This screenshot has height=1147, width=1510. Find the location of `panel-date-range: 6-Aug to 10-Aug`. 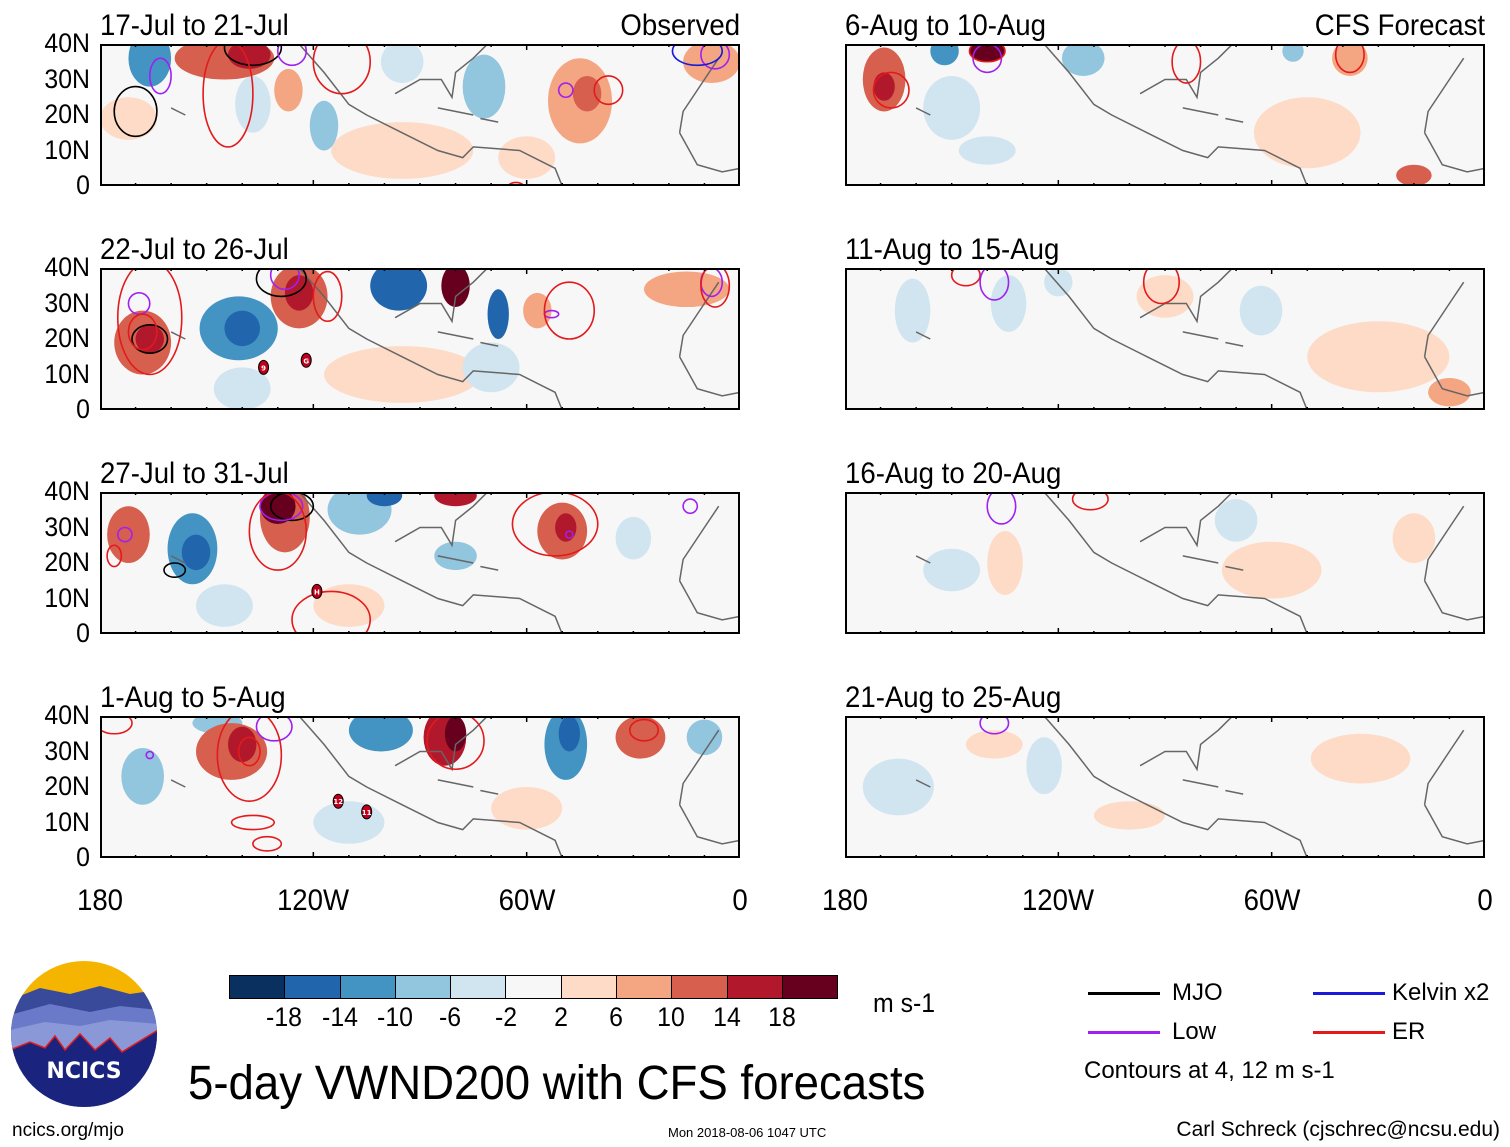

panel-date-range: 6-Aug to 10-Aug is located at coordinates (946, 25).